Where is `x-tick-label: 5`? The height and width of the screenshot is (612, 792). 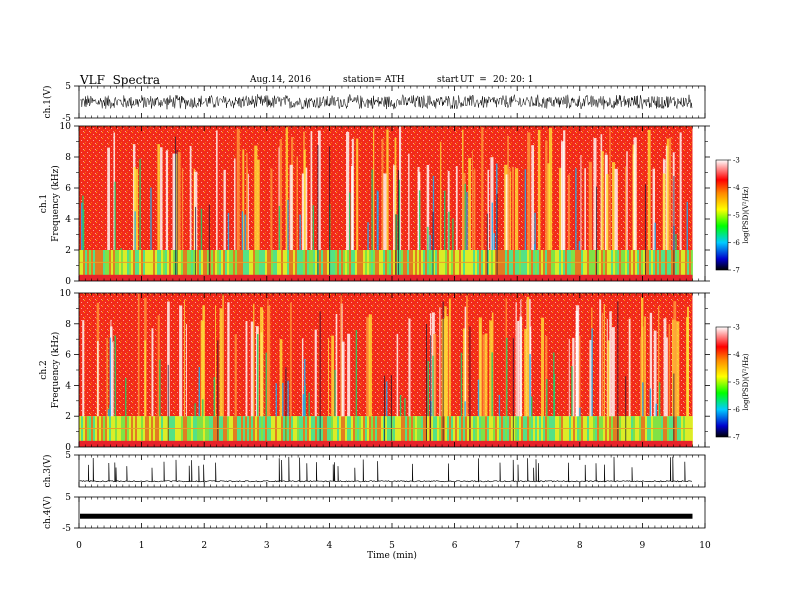 x-tick-label: 5 is located at coordinates (392, 546).